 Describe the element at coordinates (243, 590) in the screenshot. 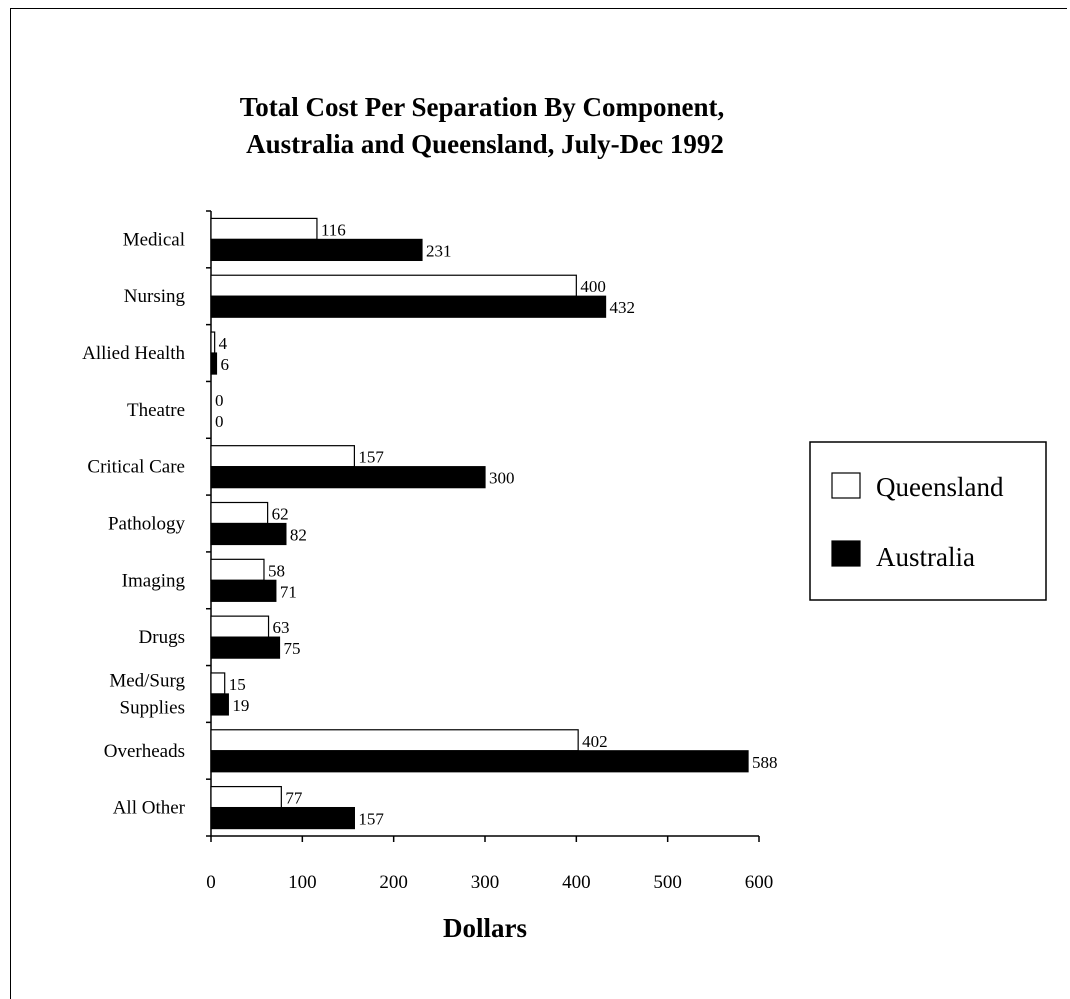

I see `bar-australia-imaging` at that location.